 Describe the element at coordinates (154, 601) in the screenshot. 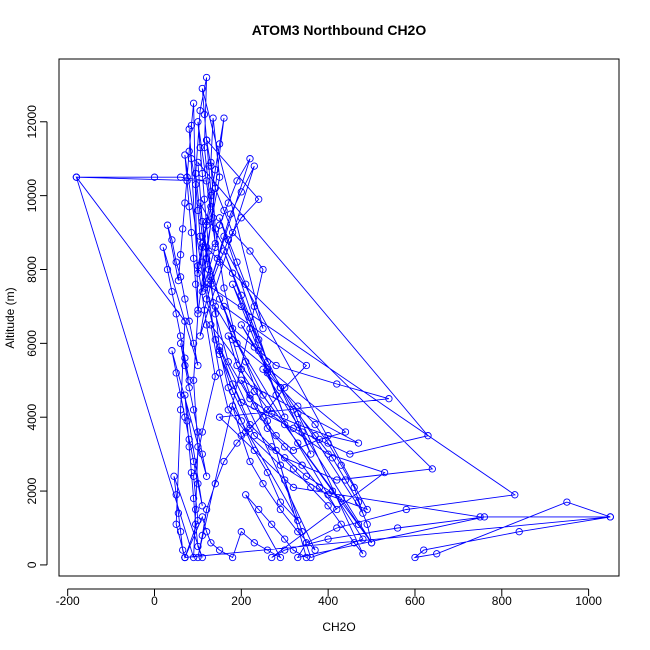

I see `x-tick-label: 0` at that location.